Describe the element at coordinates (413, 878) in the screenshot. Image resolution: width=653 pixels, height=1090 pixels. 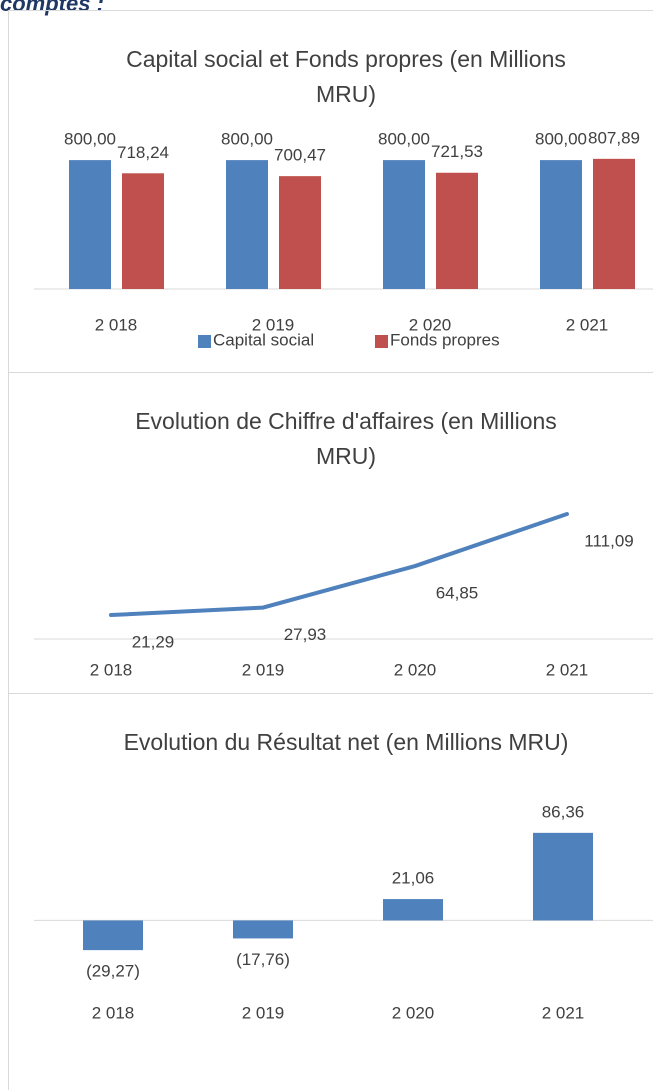
I see `data-label: 21,06` at that location.